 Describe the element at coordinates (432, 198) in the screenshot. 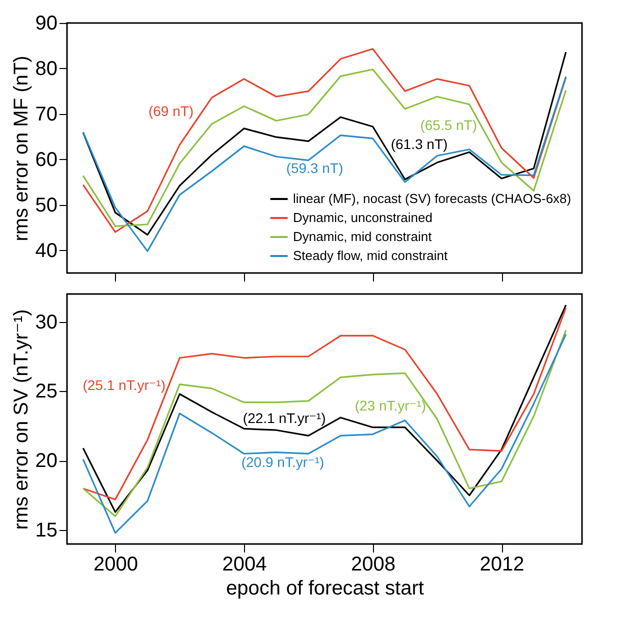

I see `legend-label: linear (MF), nocast (SV) forecasts (CHAOS-6x8)` at that location.